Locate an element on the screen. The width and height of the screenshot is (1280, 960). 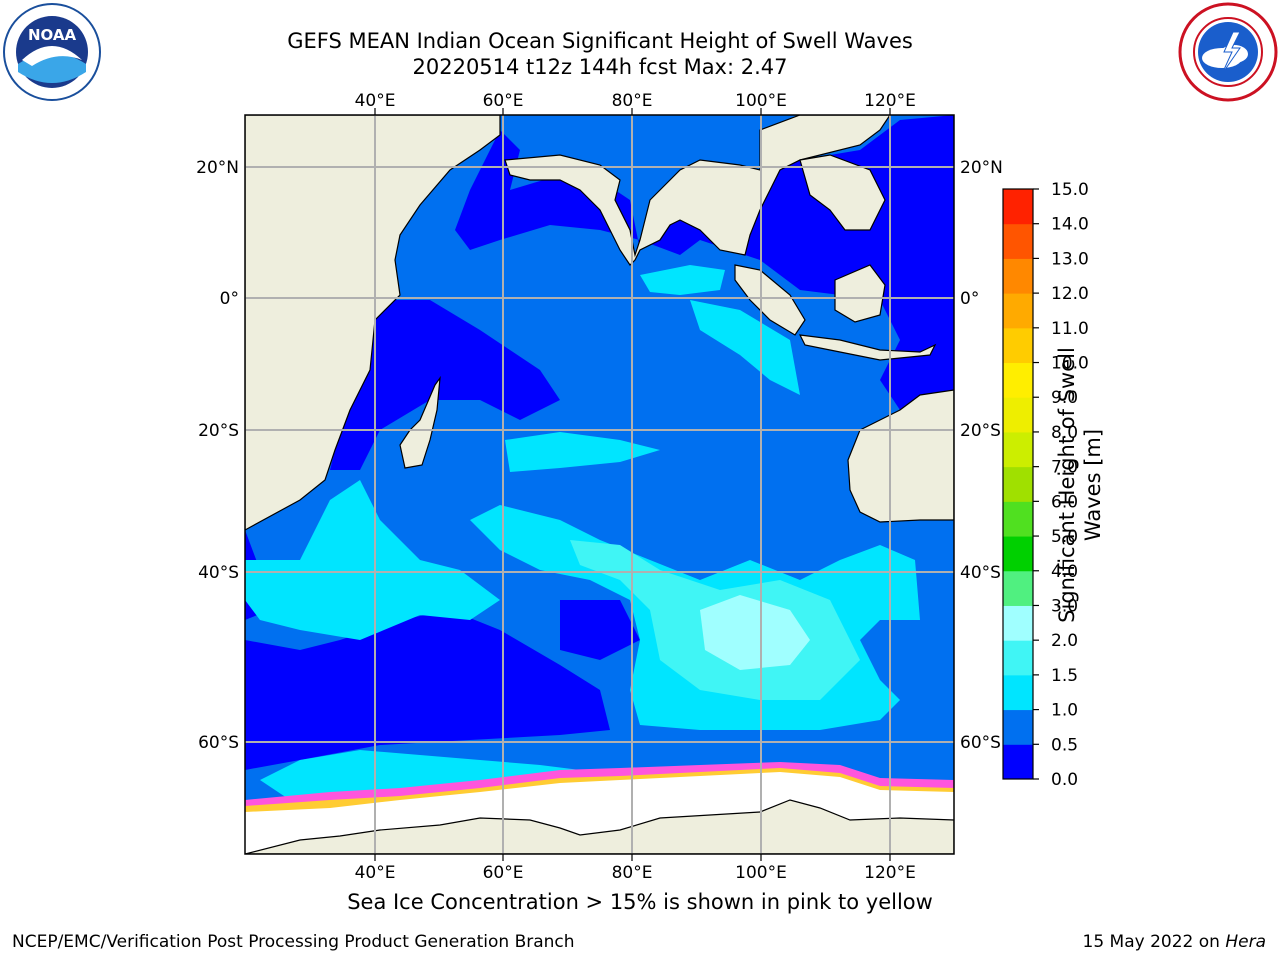
colorbar-tick-label: 1.0 is located at coordinates (1064, 711).